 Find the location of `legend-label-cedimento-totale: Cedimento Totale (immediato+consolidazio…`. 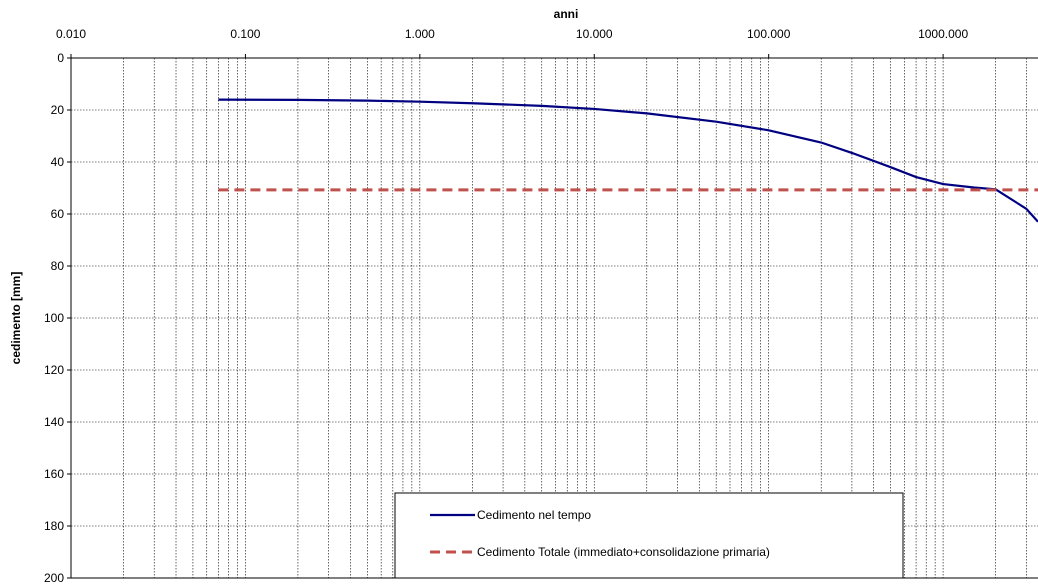

legend-label-cedimento-totale: Cedimento Totale (immediato+consolidazio… is located at coordinates (623, 552).